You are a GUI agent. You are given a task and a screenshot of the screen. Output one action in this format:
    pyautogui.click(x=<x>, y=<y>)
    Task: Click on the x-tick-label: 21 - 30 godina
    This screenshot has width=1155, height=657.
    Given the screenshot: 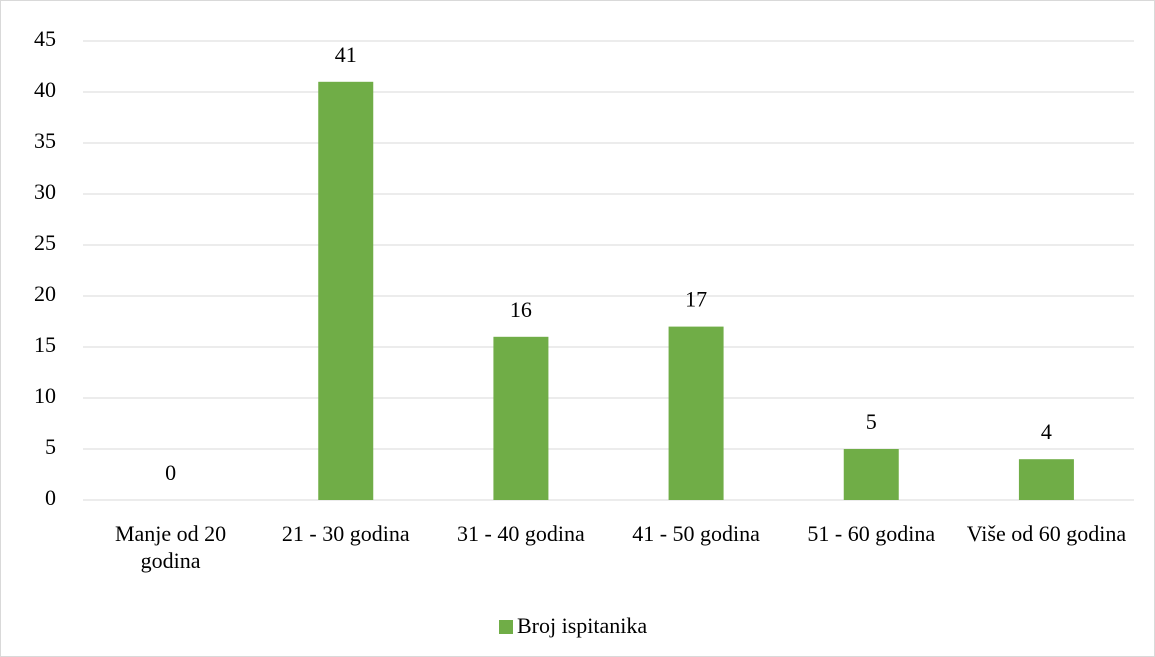 What is the action you would take?
    pyautogui.click(x=345, y=533)
    